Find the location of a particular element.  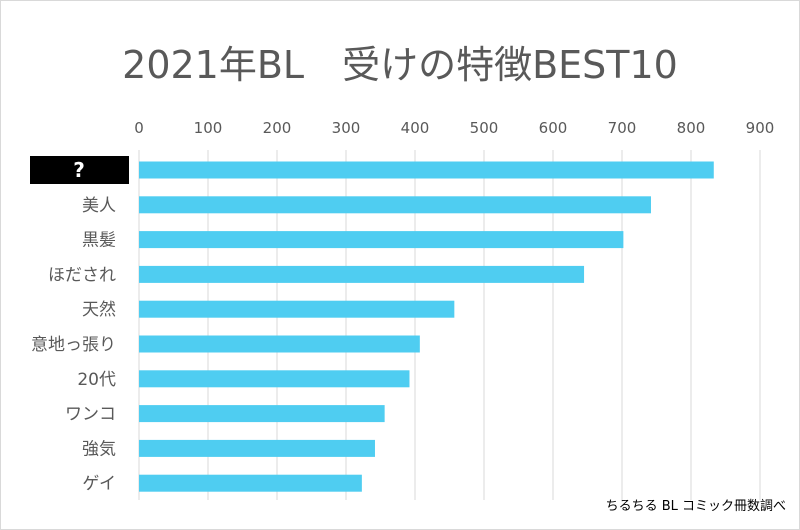

category-label: ほだされ is located at coordinates (82, 275).